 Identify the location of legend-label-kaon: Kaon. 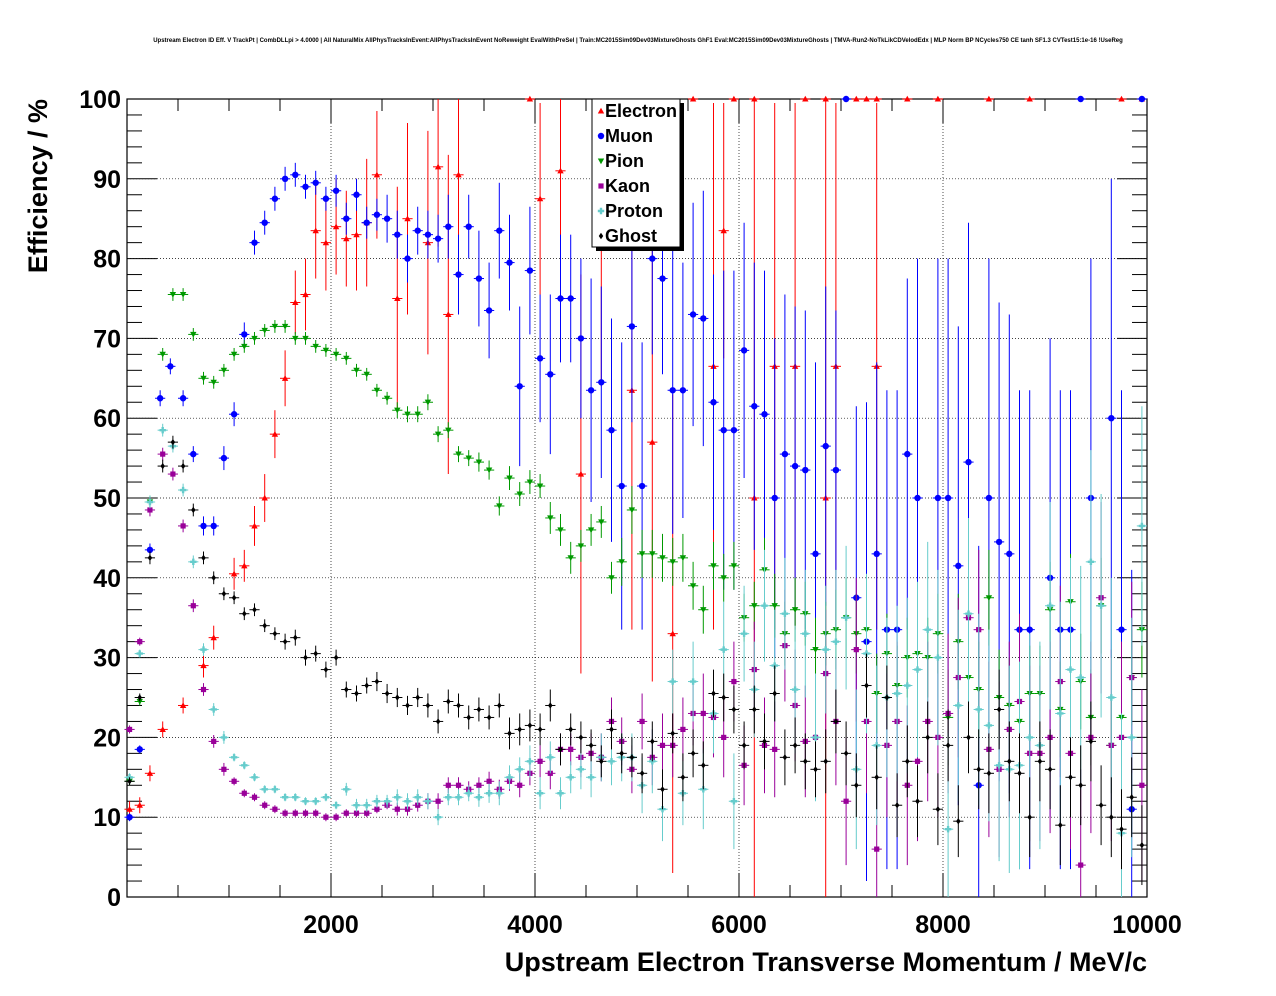
(627, 186).